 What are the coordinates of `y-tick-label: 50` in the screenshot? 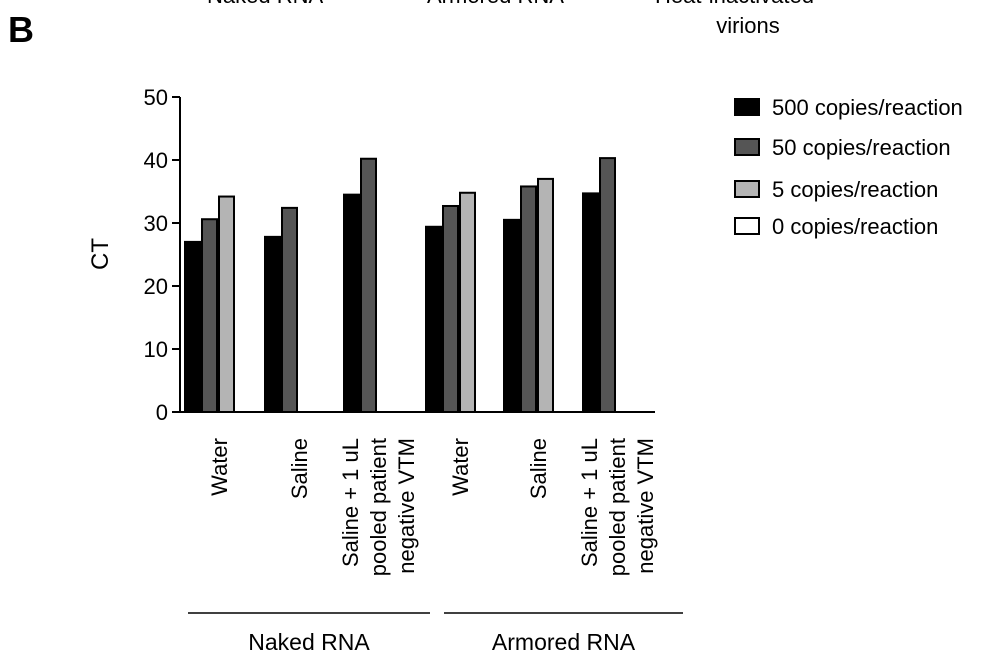 It's located at (156, 97).